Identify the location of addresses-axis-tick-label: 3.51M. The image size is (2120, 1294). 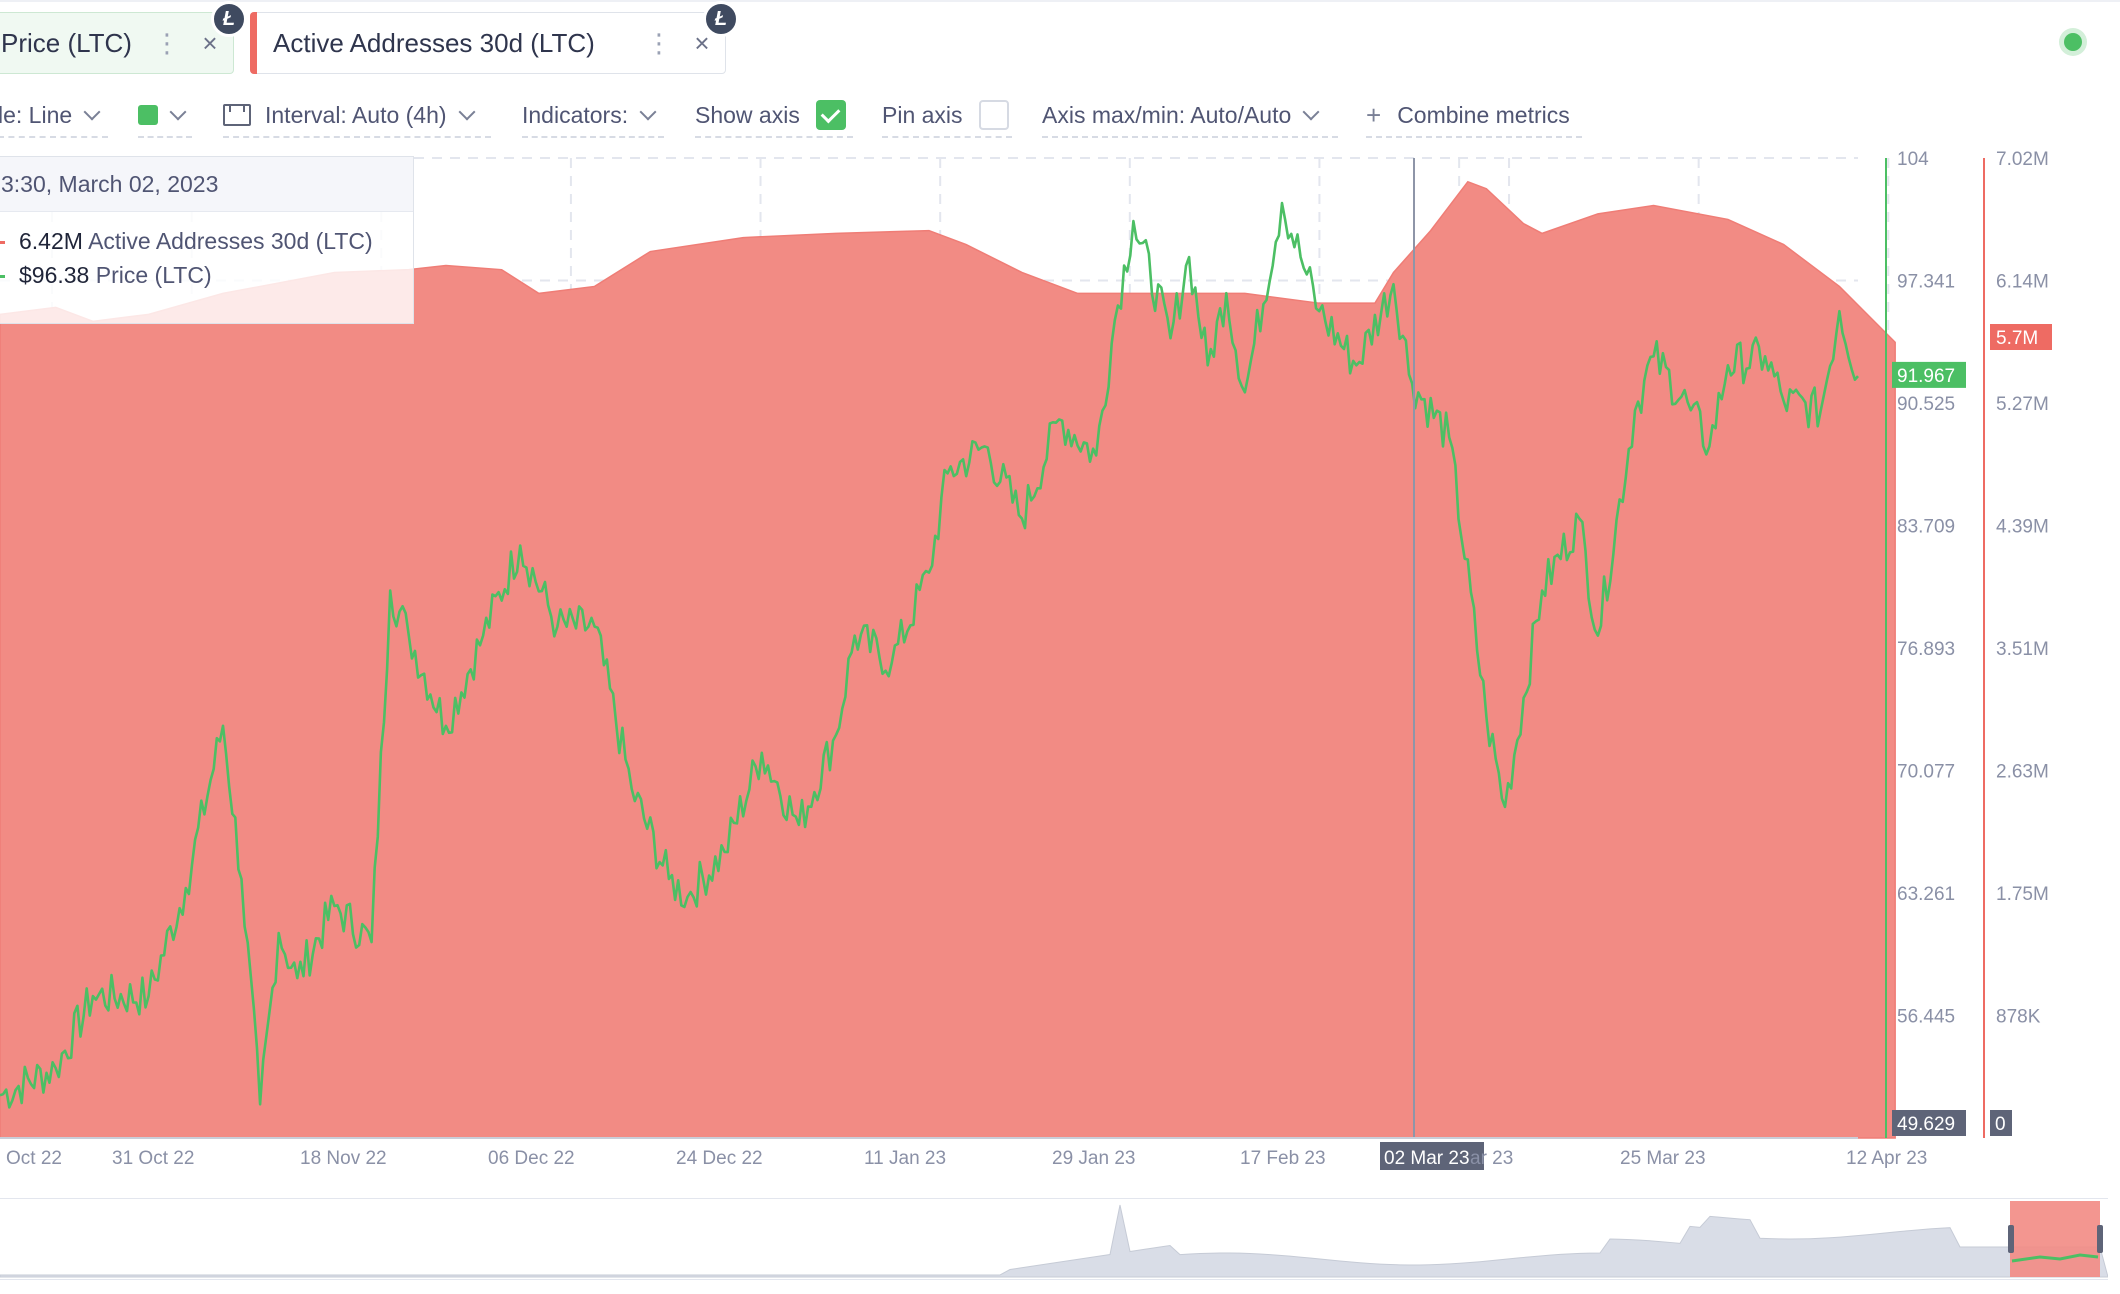
(2022, 649).